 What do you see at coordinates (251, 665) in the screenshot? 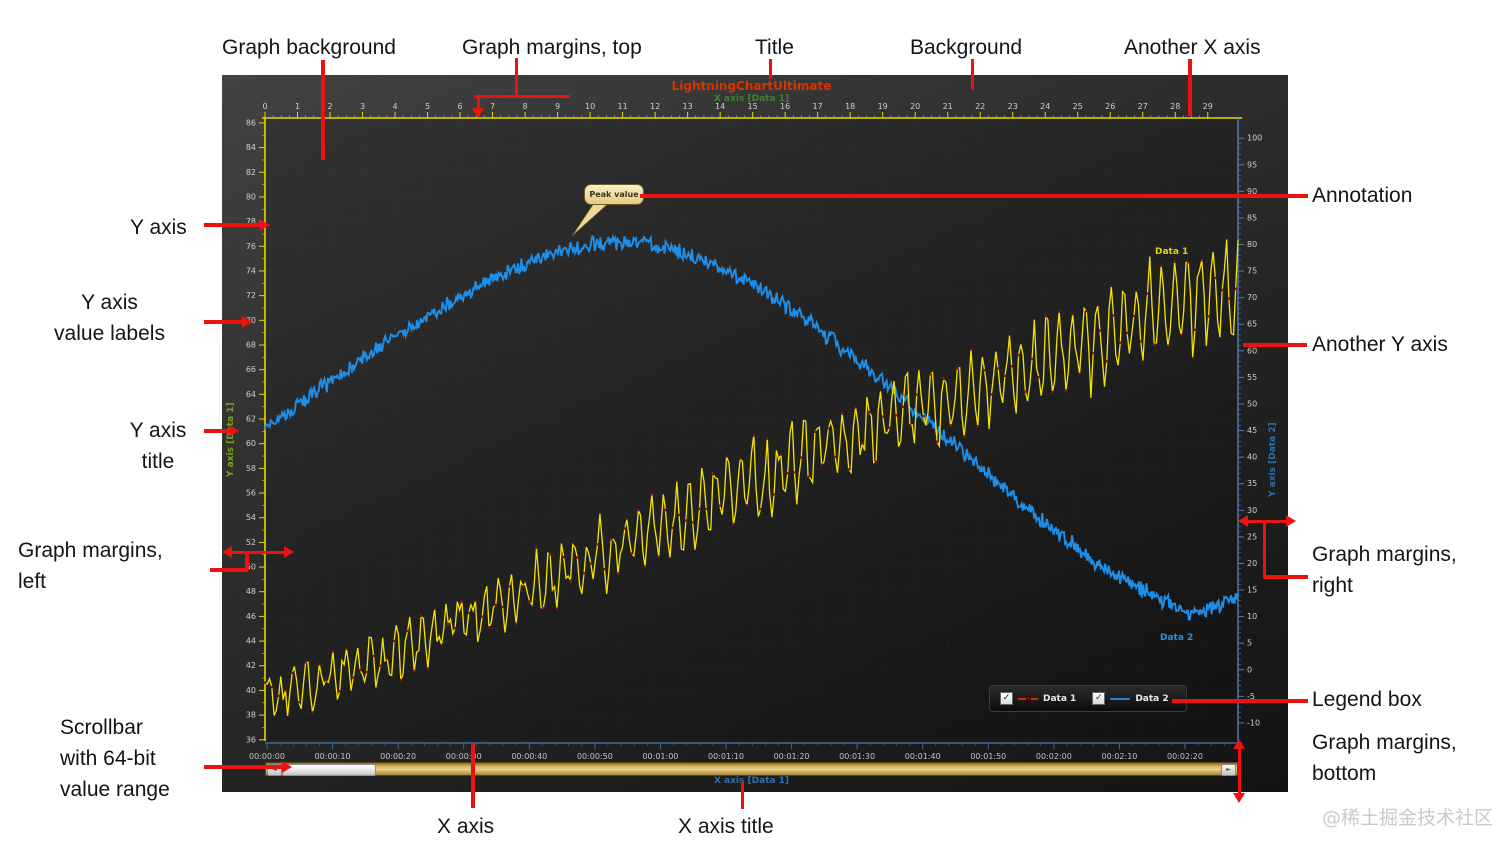
I see `svg-text: 42` at bounding box center [251, 665].